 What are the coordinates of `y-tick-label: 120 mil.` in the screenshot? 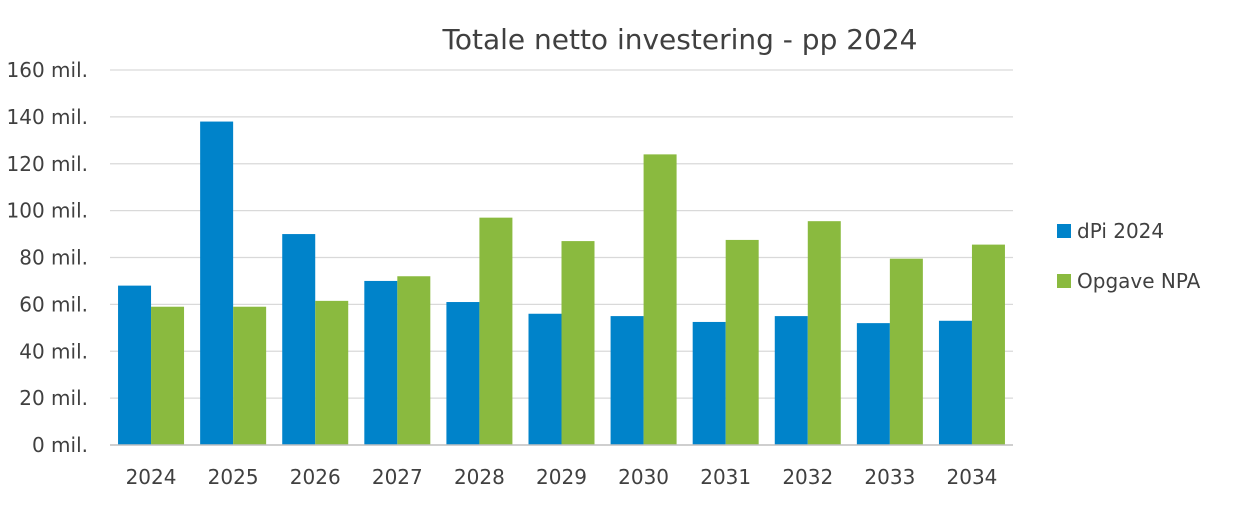 It's located at (47, 164).